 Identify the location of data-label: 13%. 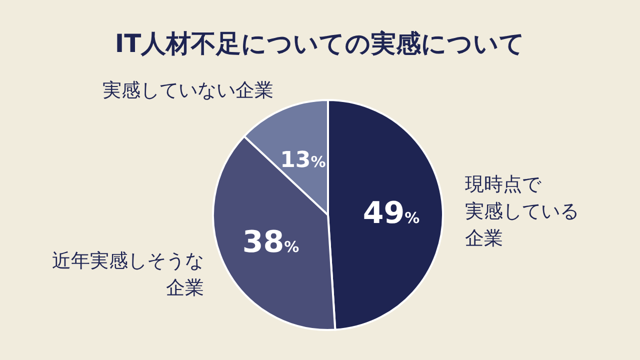
(303, 160).